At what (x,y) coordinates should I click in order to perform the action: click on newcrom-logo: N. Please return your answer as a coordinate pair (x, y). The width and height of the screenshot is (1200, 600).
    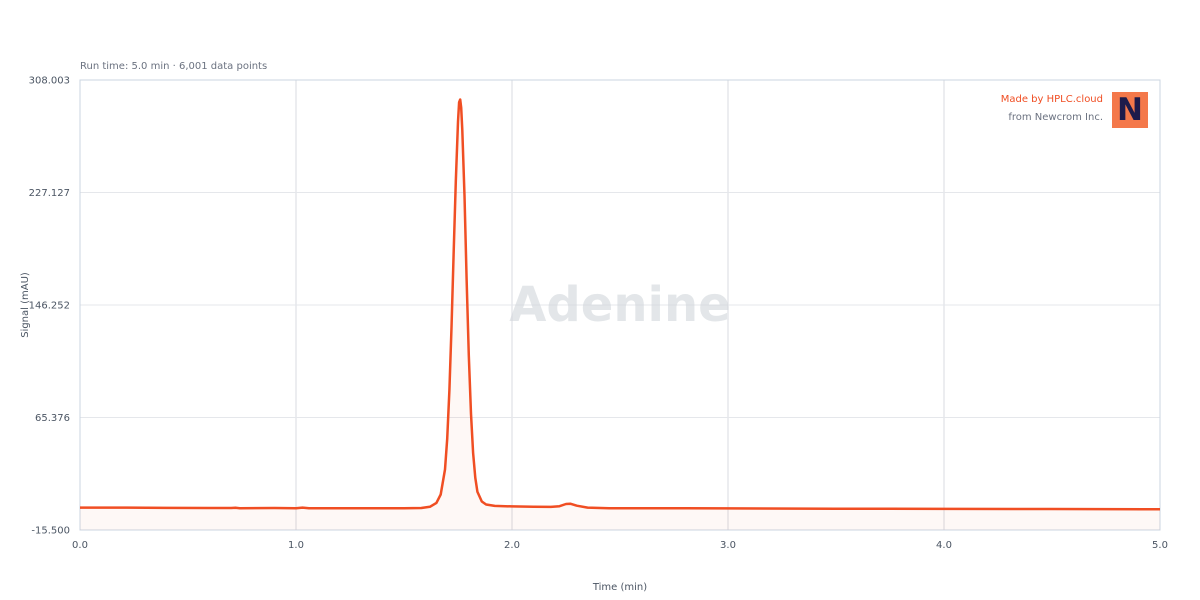
    Looking at the image, I should click on (1130, 110).